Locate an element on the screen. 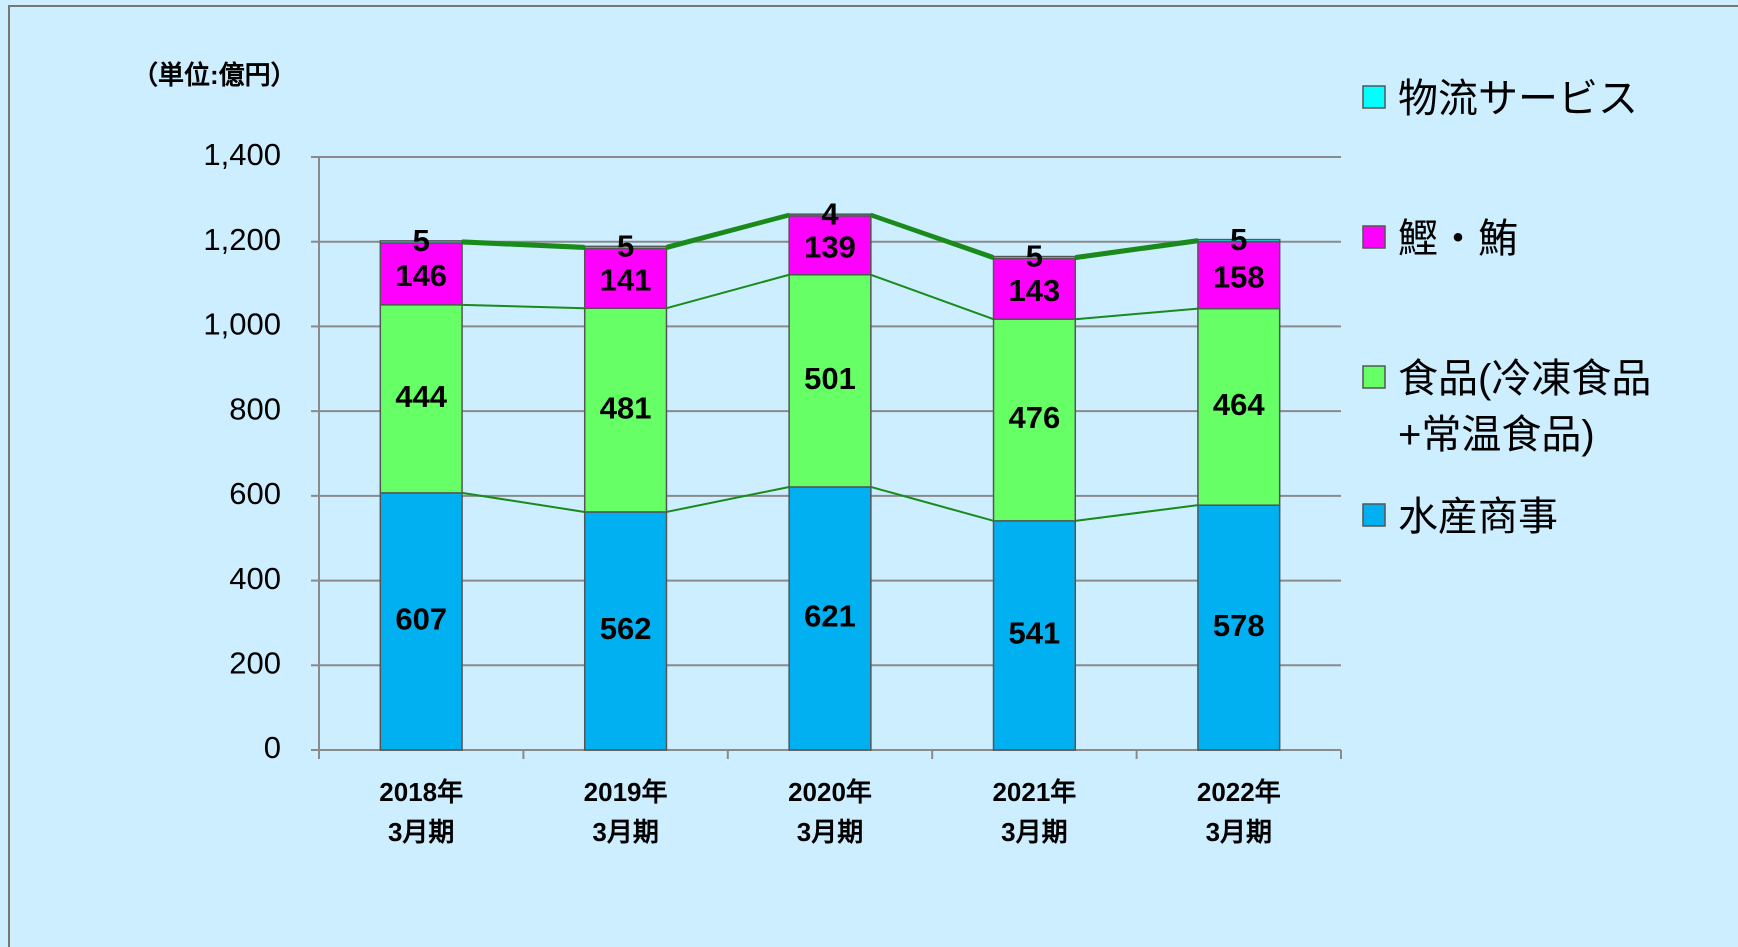 The image size is (1738, 947). unit-label: （単位:億円） is located at coordinates (214, 75).